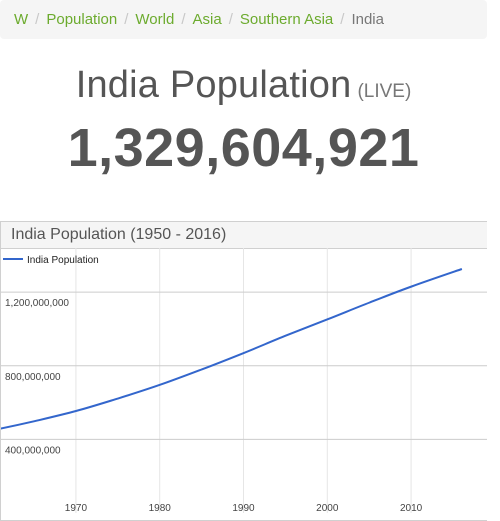  I want to click on x-tick-label: 1980, so click(160, 508).